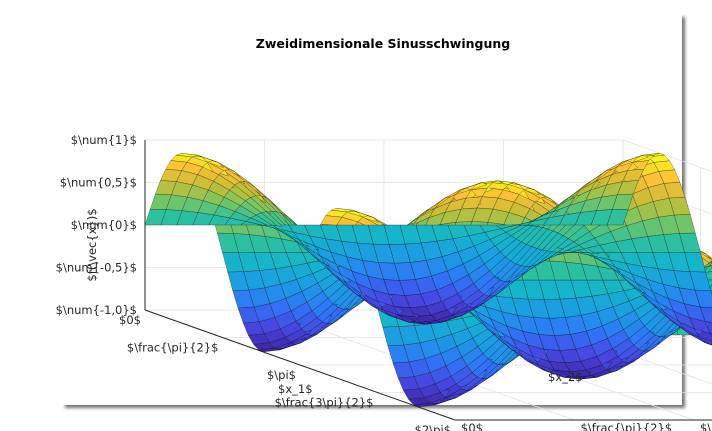 The height and width of the screenshot is (431, 712). What do you see at coordinates (104, 140) in the screenshot?
I see `z-tick-label: $\num{1}$` at bounding box center [104, 140].